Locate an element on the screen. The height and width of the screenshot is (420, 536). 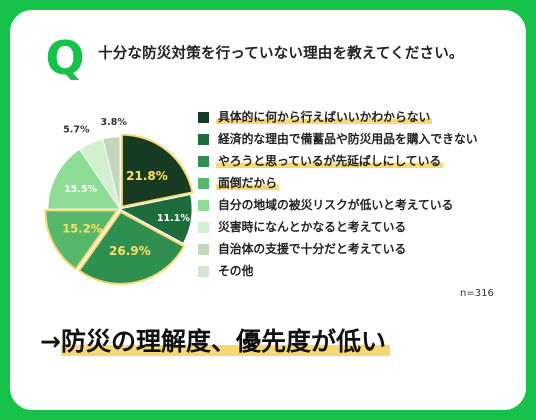
pie-slice-label: 15.5% is located at coordinates (80, 189).